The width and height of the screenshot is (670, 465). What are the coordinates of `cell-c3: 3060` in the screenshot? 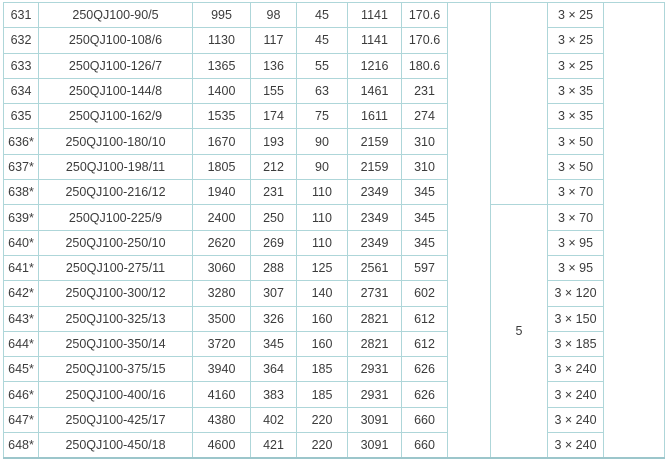 It's located at (221, 268).